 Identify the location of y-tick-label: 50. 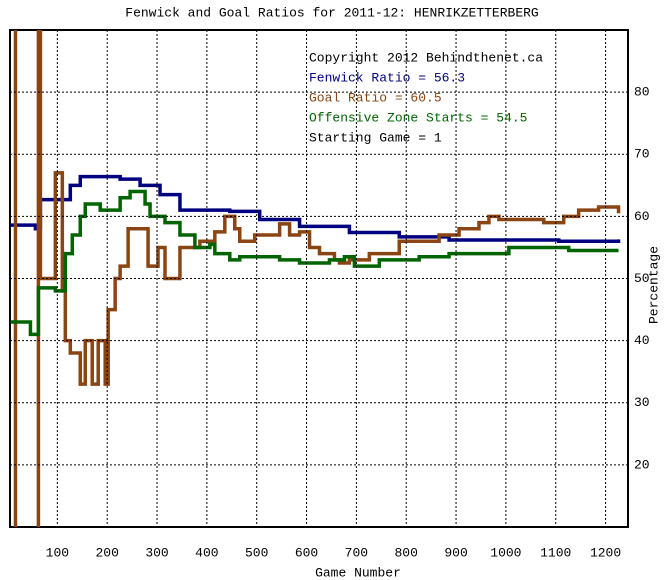
(642, 278).